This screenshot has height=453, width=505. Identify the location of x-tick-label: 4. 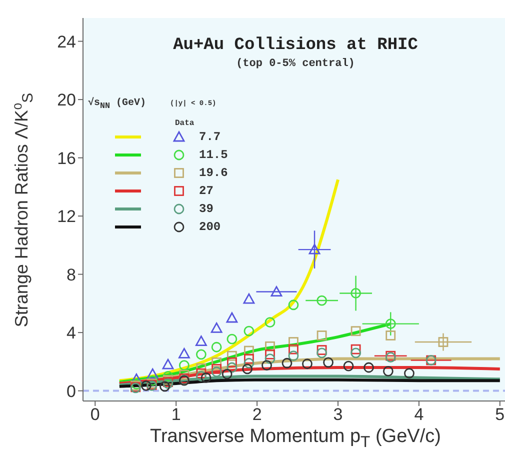
(419, 414).